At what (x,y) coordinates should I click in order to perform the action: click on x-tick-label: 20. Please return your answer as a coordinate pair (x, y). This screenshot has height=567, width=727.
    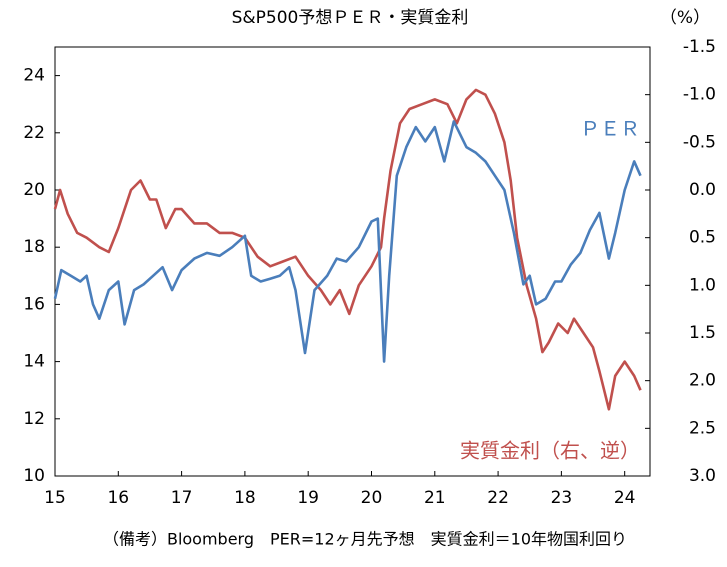
    Looking at the image, I should click on (372, 498).